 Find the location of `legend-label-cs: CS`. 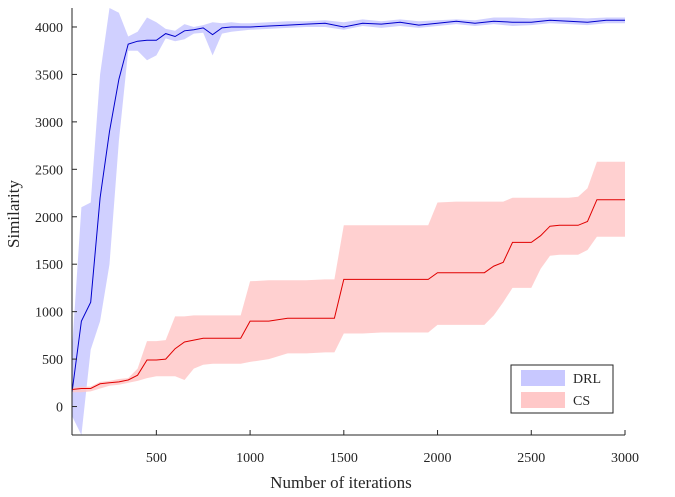

legend-label-cs: CS is located at coordinates (581, 401).